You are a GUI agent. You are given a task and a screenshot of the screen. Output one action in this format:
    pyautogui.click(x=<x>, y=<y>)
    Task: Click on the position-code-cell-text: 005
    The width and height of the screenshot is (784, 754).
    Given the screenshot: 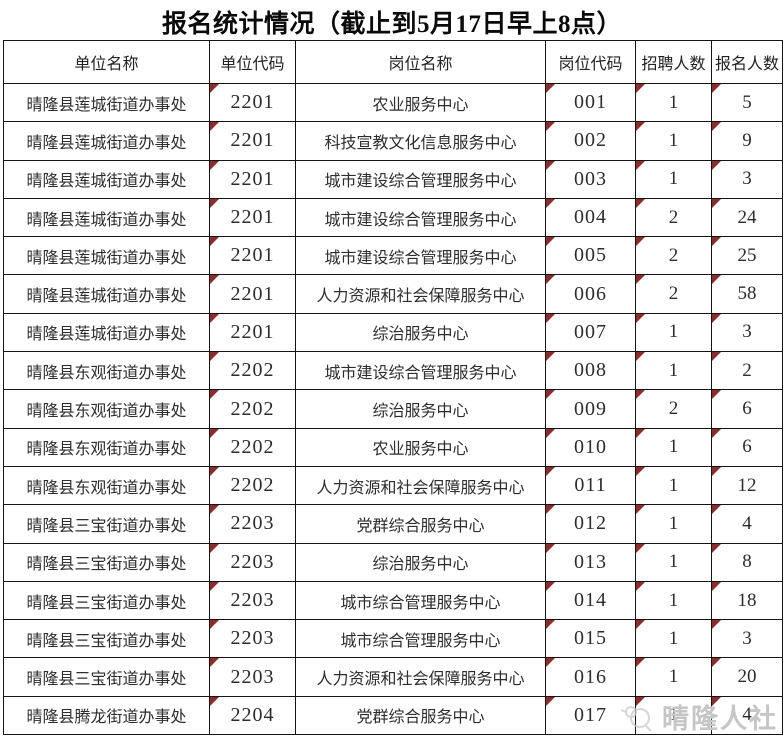 What is the action you would take?
    pyautogui.click(x=590, y=255)
    